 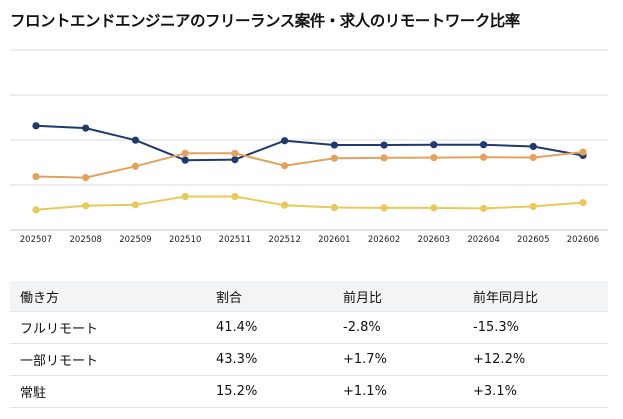 I want to click on x-tick-label: 202510, so click(x=185, y=240).